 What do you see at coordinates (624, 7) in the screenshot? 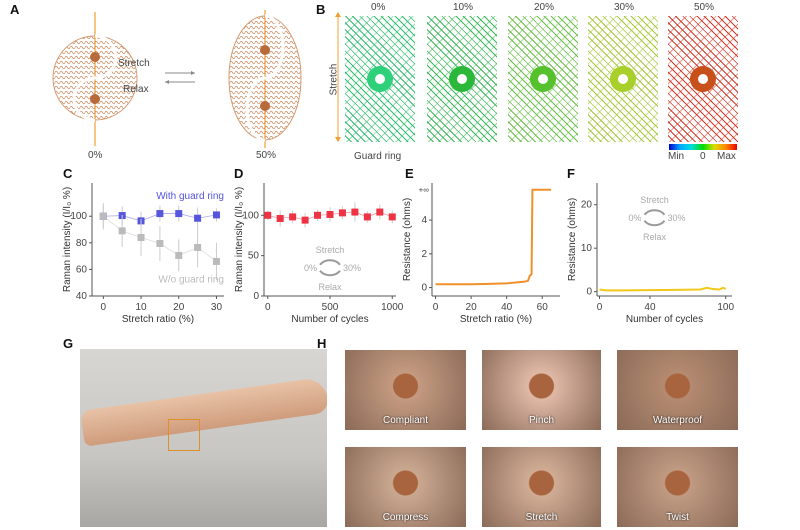
I see `strain-title-3: 30%` at bounding box center [624, 7].